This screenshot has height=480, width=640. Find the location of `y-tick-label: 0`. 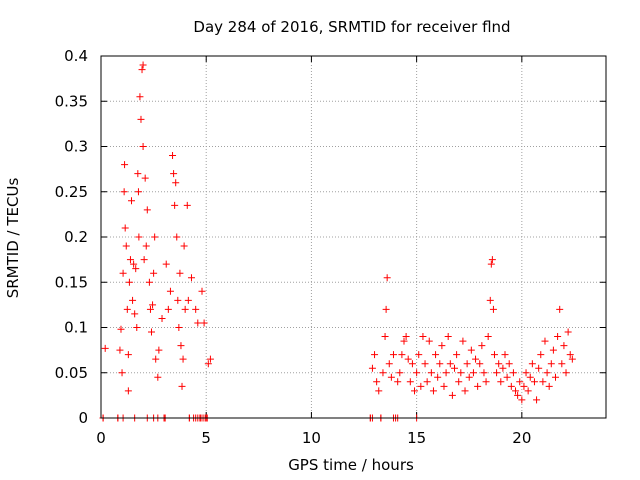

y-tick-label: 0 is located at coordinates (83, 418).